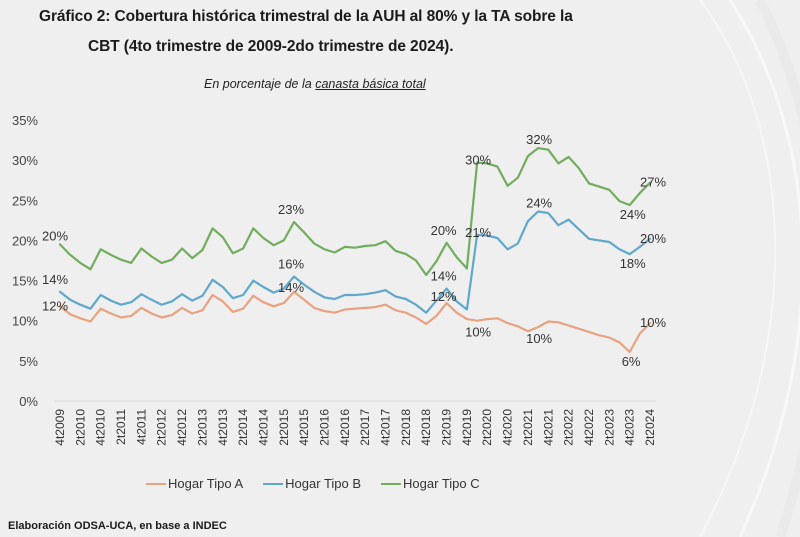  Describe the element at coordinates (162, 427) in the screenshot. I see `x-tick-label: 2t2012` at that location.